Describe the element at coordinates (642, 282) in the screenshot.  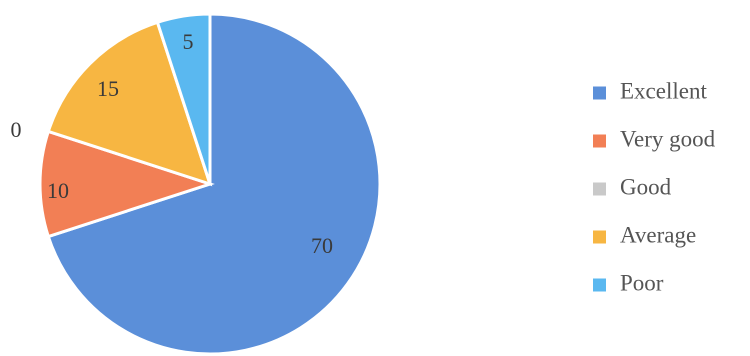
I see `legend-label-poor: Poor` at that location.